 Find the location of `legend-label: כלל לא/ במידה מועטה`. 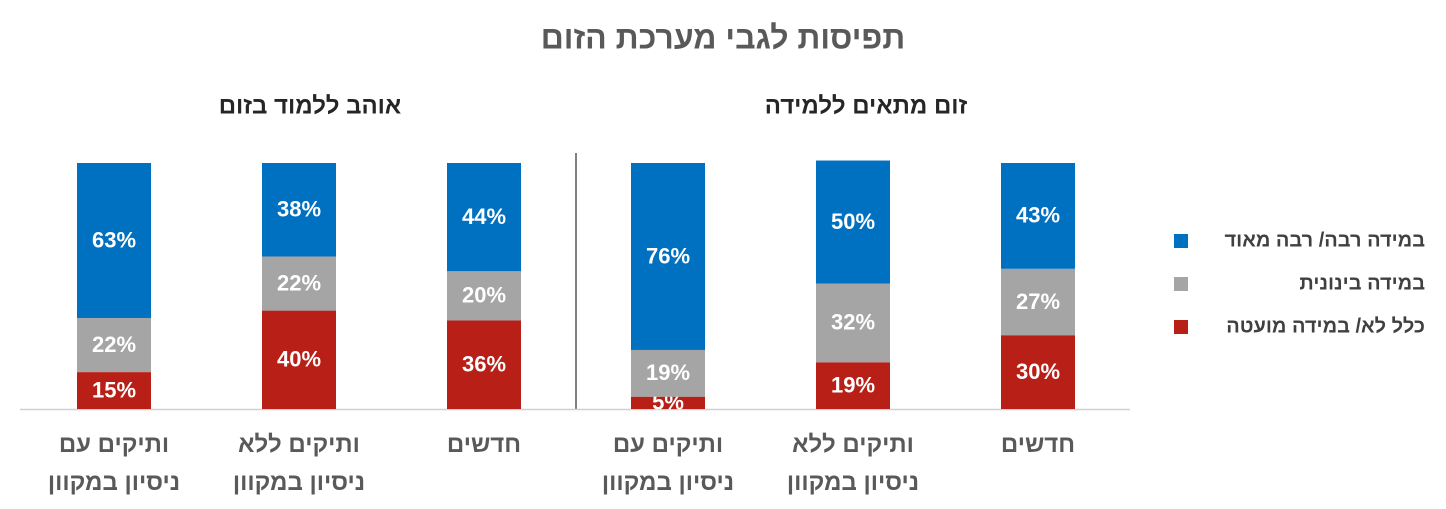

legend-label: כלל לא/ במידה מועטה is located at coordinates (1325, 326).